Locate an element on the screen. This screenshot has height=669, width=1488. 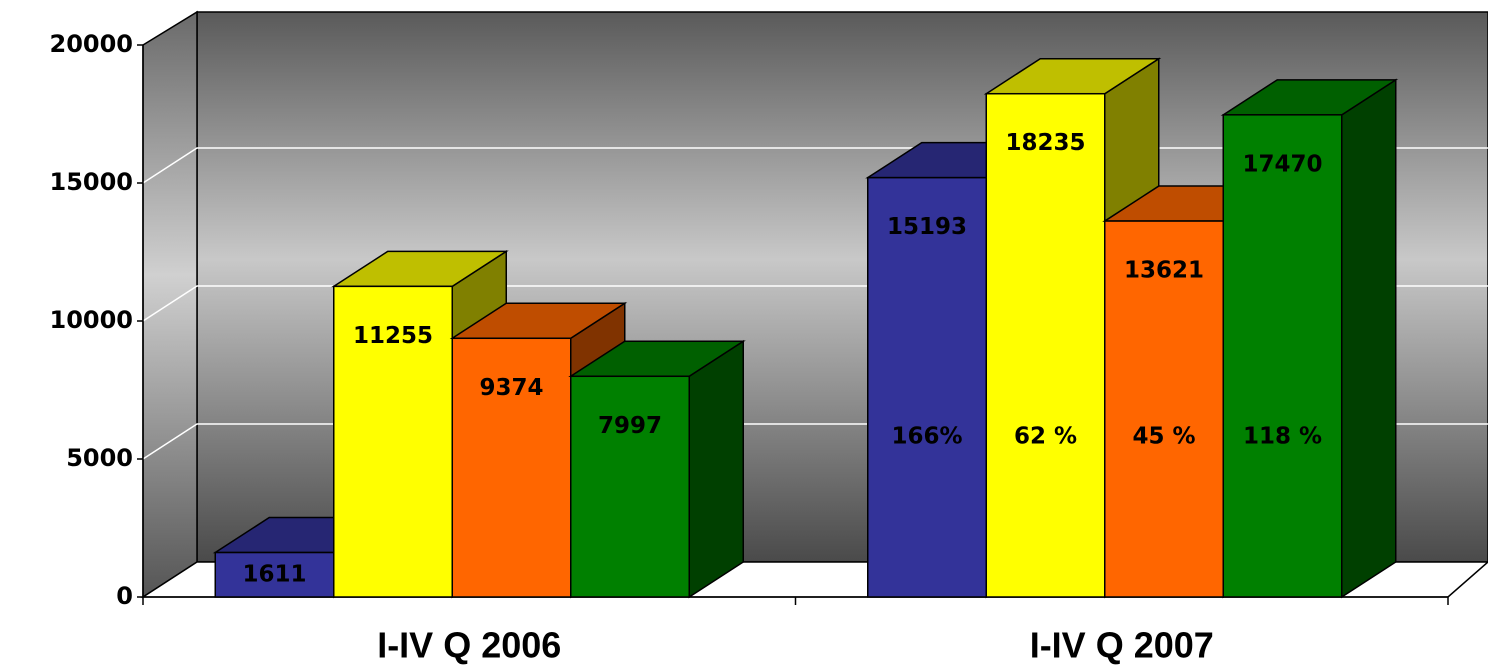
data-label: 17470 is located at coordinates (1282, 164).